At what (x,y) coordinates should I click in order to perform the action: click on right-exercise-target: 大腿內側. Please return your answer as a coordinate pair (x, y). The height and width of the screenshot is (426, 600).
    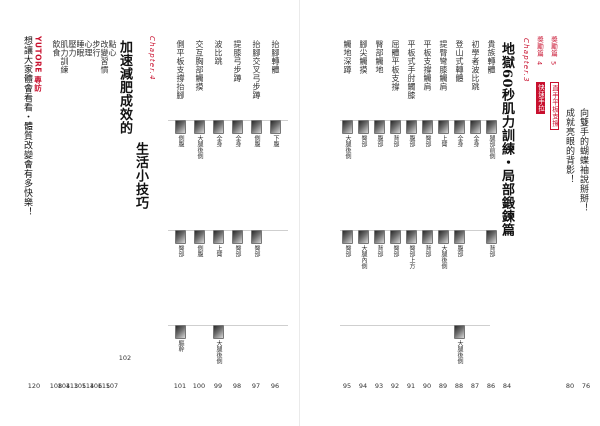
    Looking at the image, I should click on (363, 257).